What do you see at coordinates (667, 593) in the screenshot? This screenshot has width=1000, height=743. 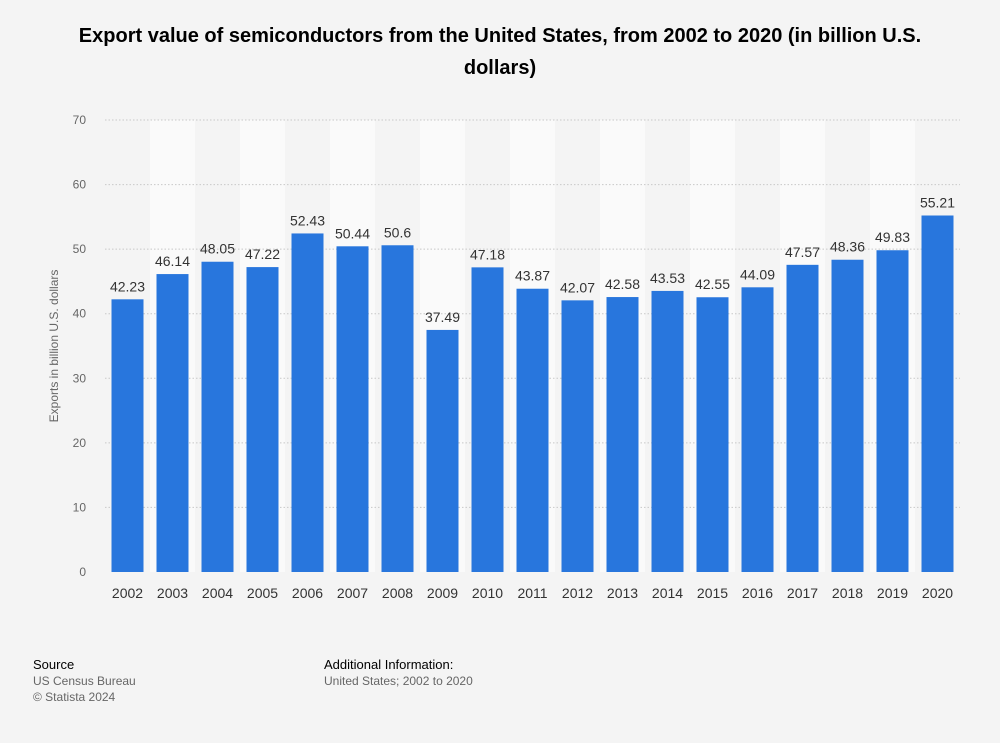 I see `x-tick-label: 2014` at bounding box center [667, 593].